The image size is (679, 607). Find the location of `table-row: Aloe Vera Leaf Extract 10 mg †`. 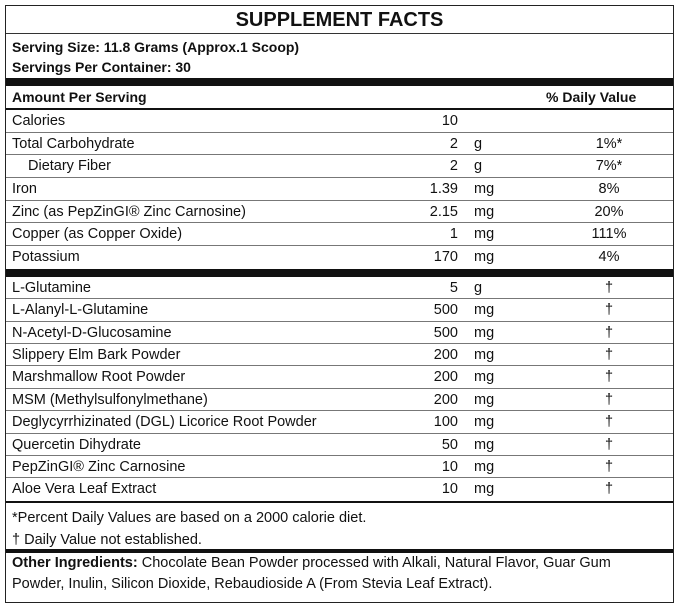

table-row: Aloe Vera Leaf Extract 10 mg † is located at coordinates (339, 489).